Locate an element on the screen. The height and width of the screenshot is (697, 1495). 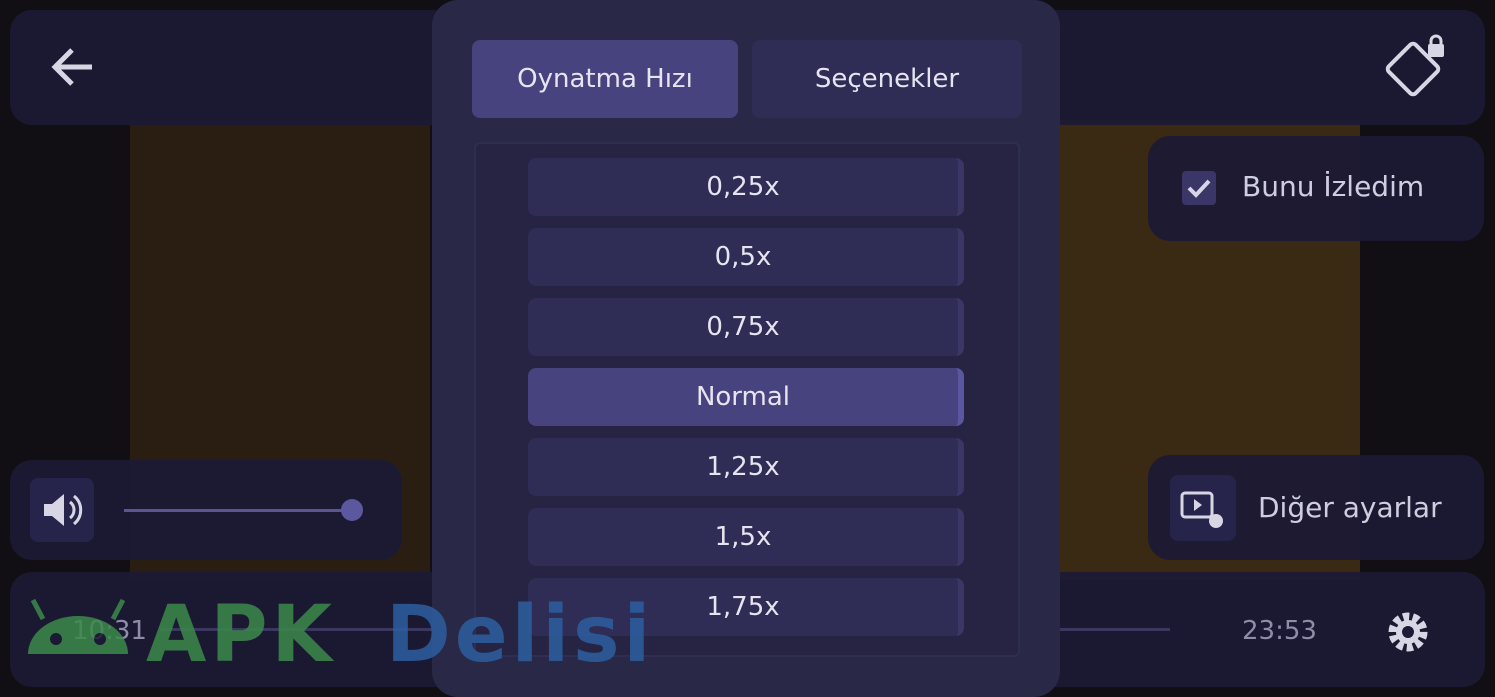
total-time: 23:53 is located at coordinates (1279, 631).